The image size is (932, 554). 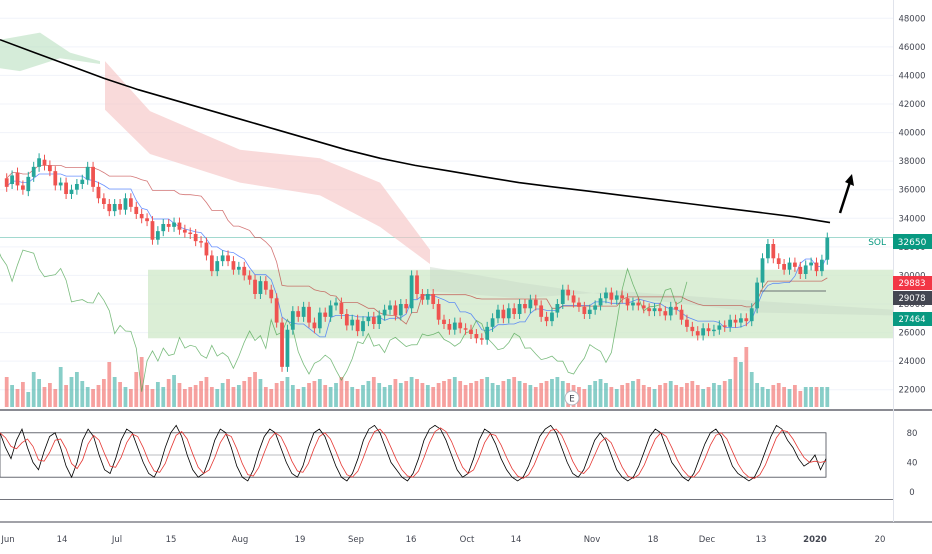 I want to click on y-tick-label: 40000, so click(x=911, y=134).